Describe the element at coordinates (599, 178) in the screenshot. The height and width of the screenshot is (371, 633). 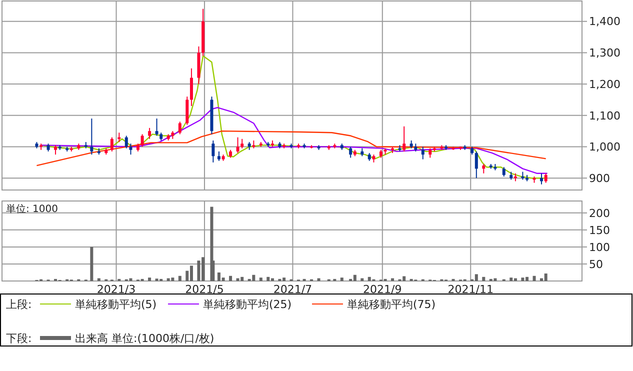
I see `y-tick-label: 900` at that location.